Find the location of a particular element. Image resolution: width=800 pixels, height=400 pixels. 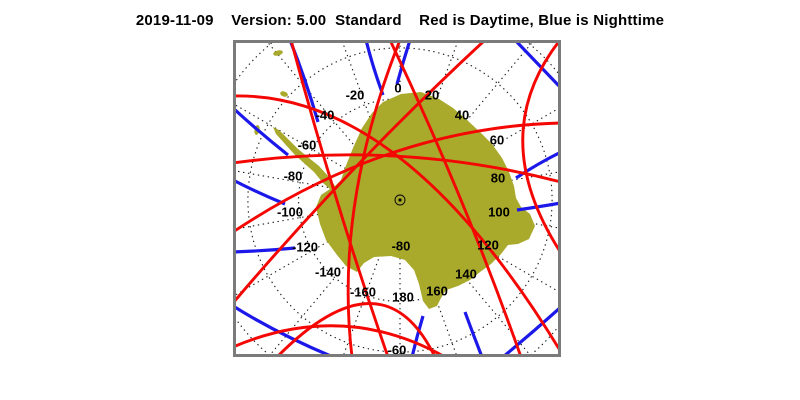

longitude-label: 80 is located at coordinates (498, 178).